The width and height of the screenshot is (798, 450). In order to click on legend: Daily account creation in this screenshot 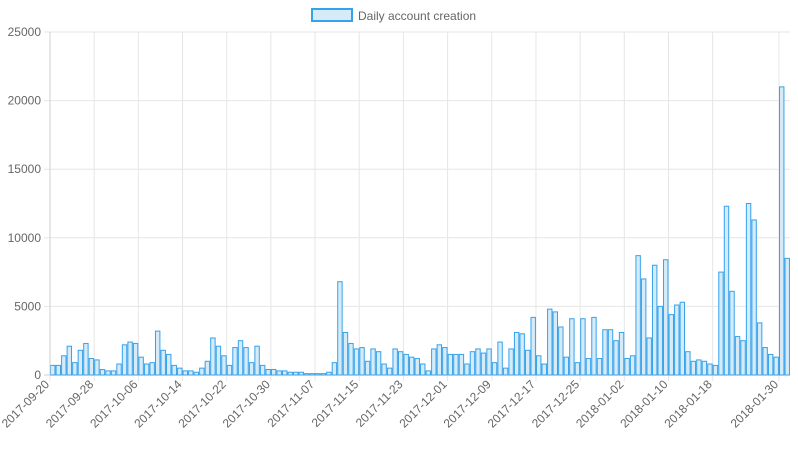, I will do `click(393, 15)`.